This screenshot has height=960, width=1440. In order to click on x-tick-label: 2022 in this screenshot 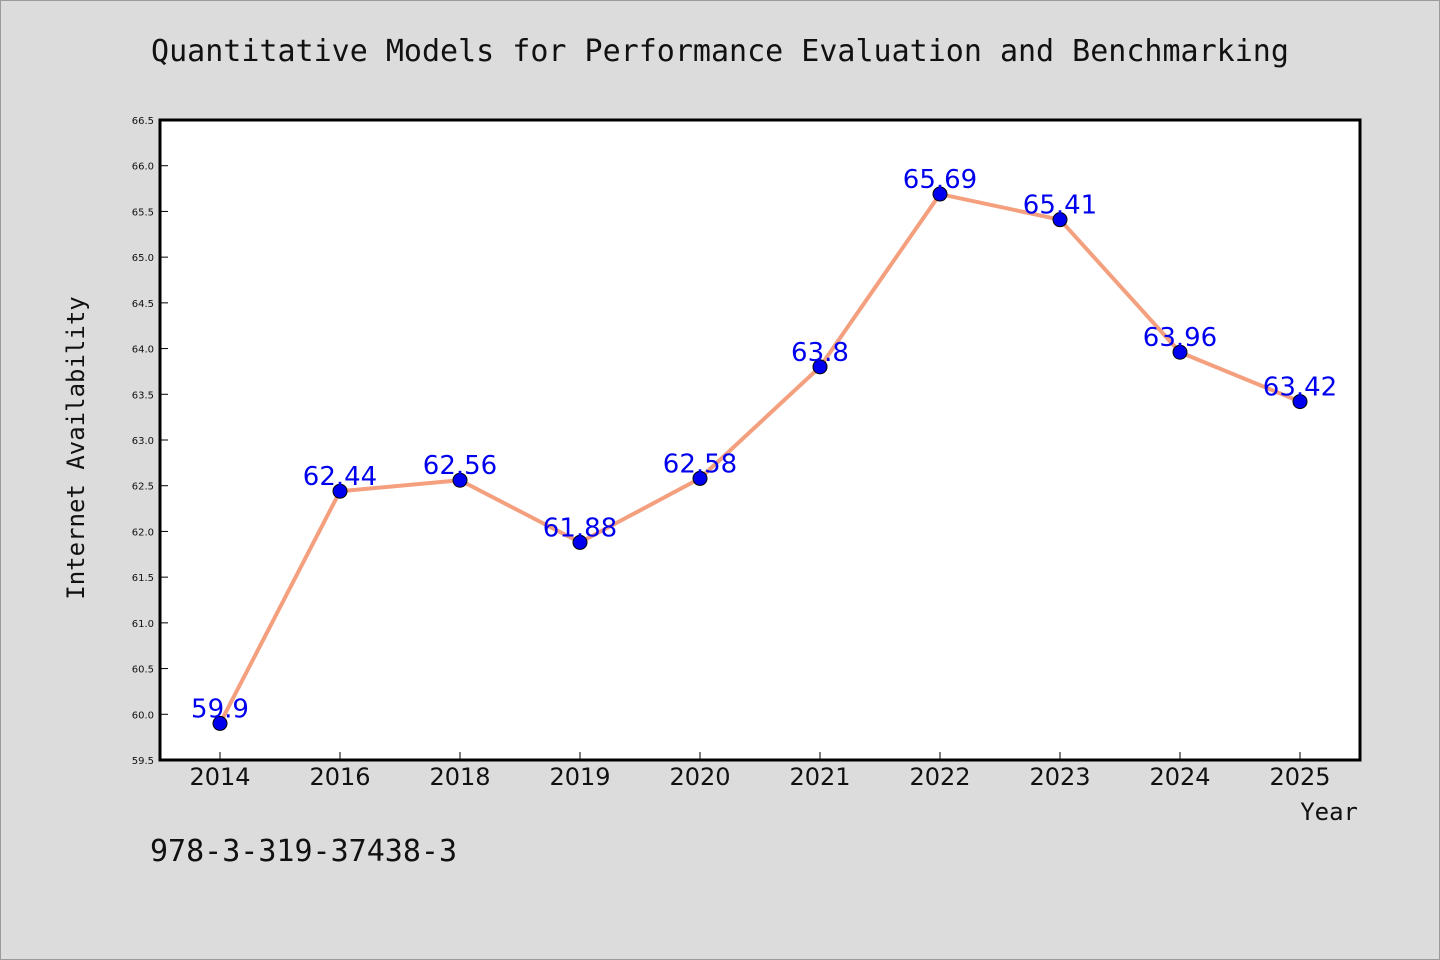, I will do `click(939, 777)`.